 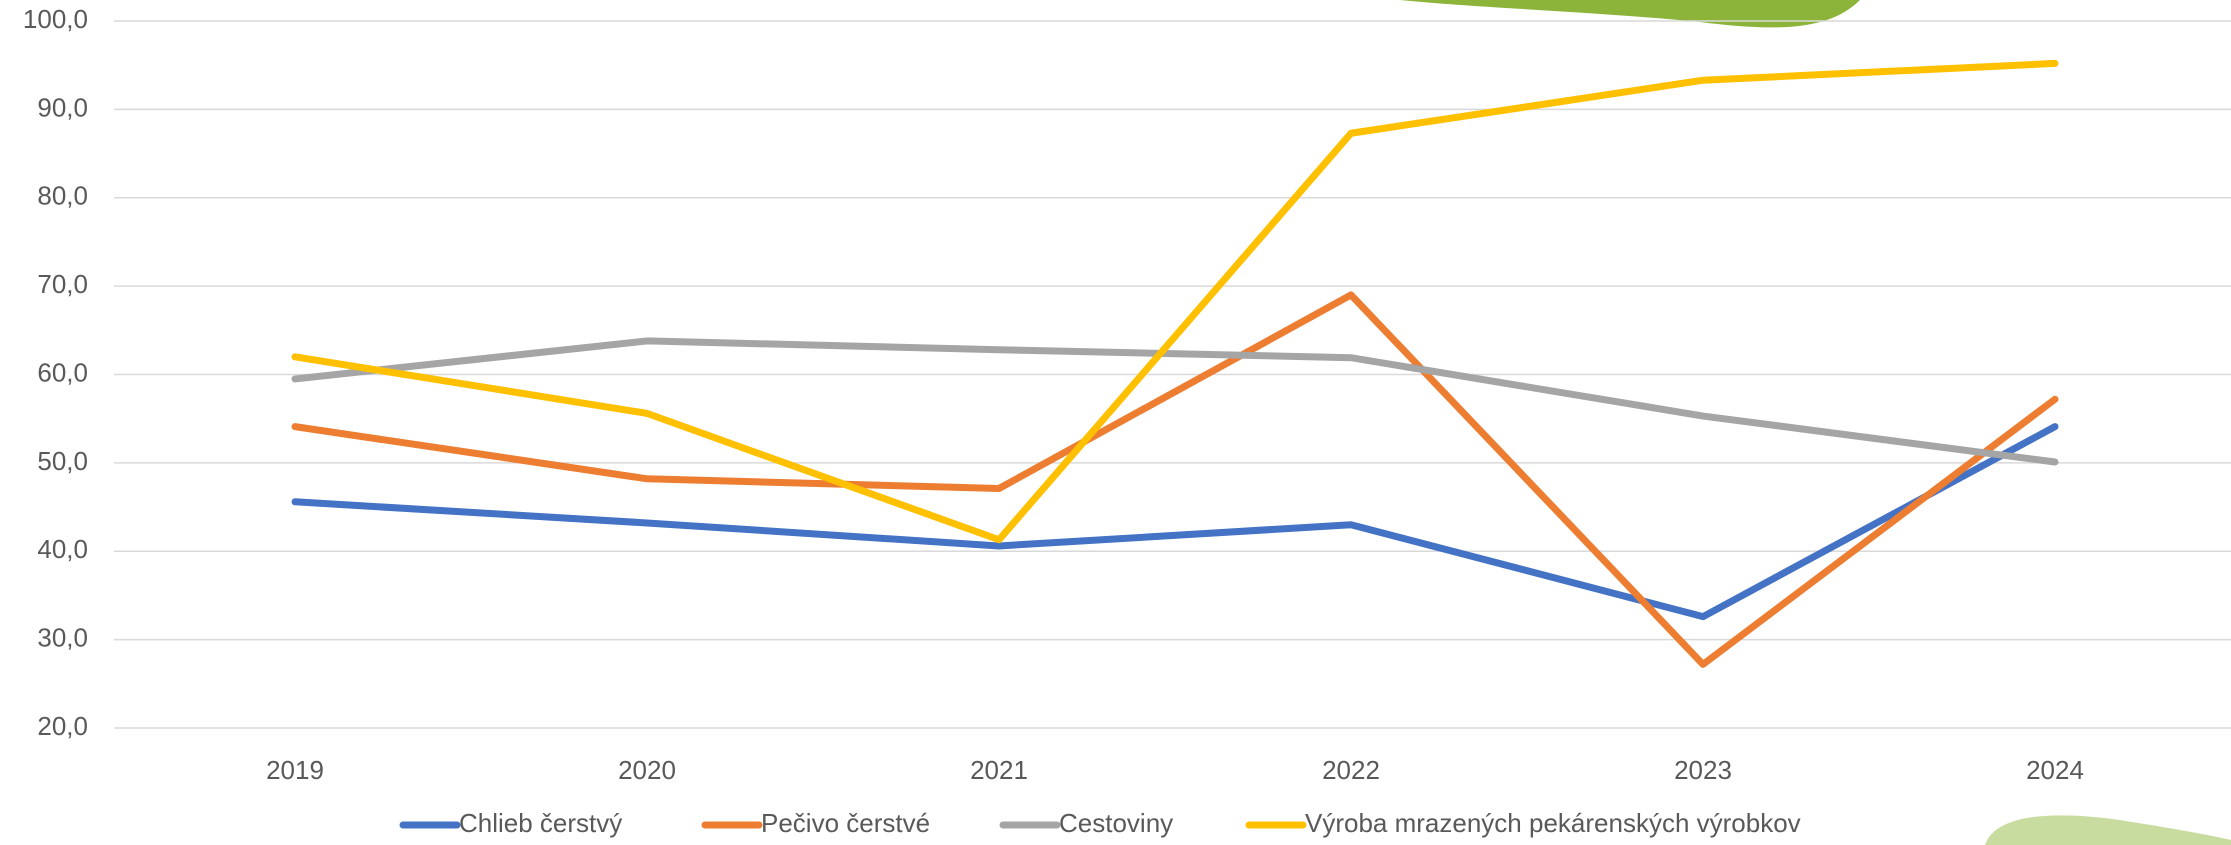 What do you see at coordinates (1351, 770) in the screenshot?
I see `x-tick-label: 2022` at bounding box center [1351, 770].